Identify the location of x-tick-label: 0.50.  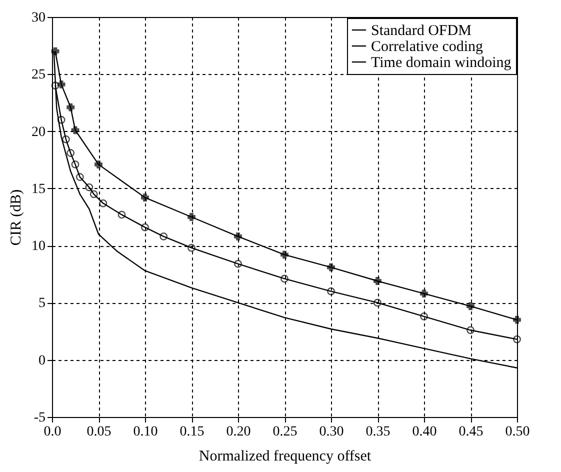
(517, 432).